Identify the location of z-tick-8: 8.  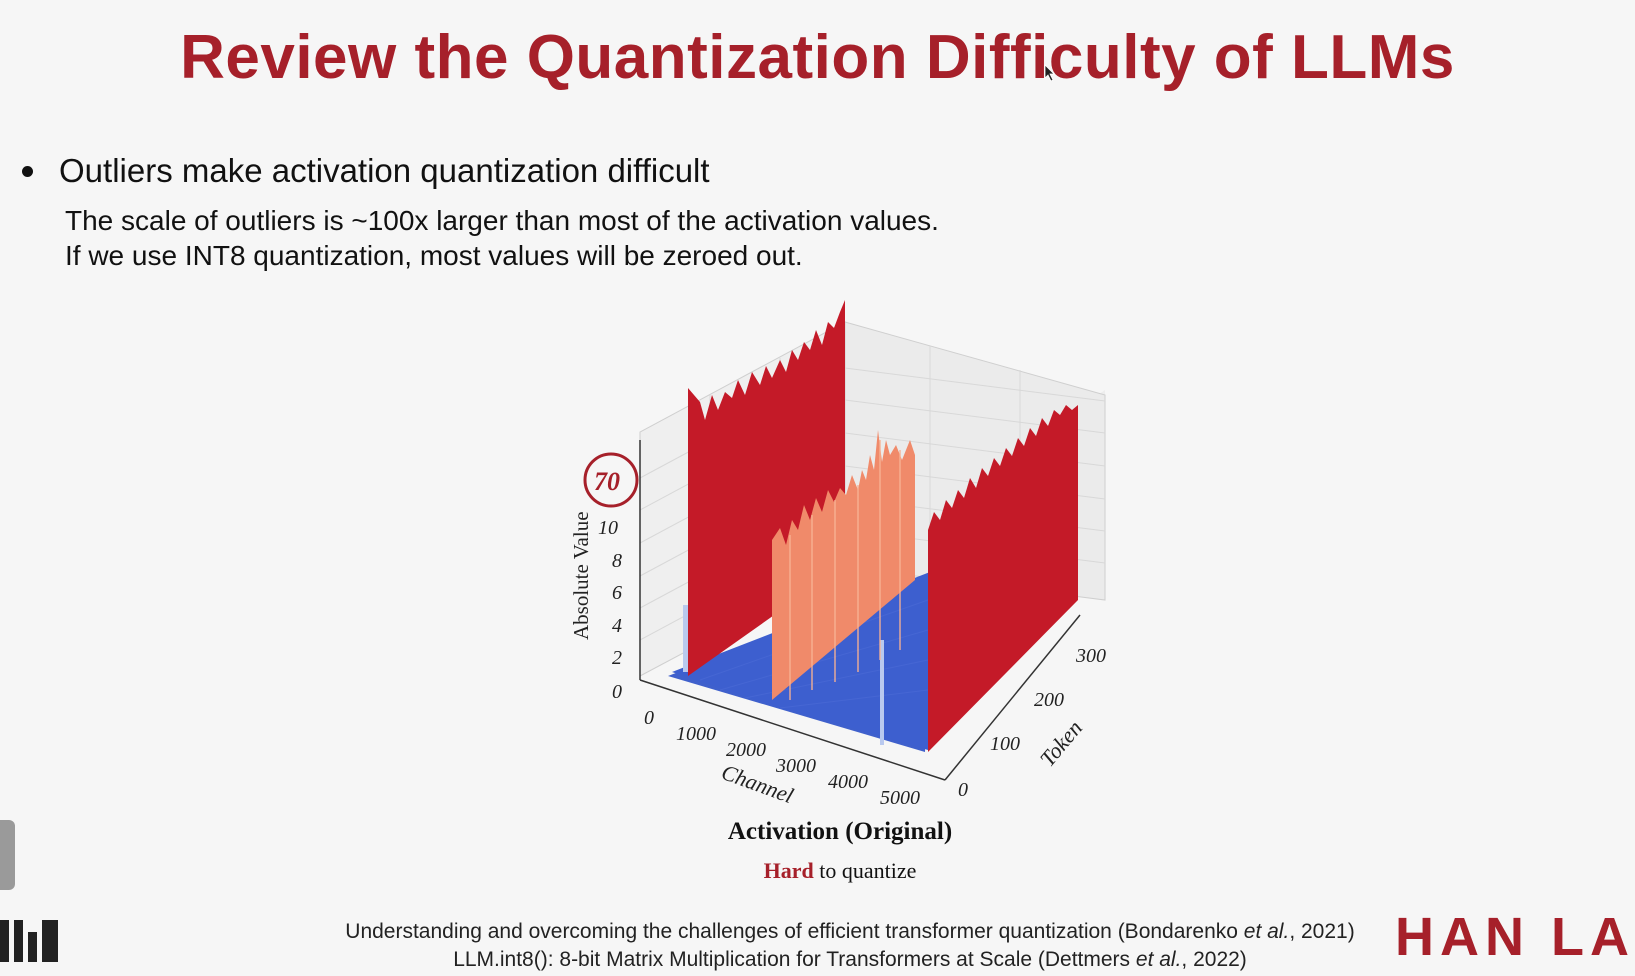
(617, 561).